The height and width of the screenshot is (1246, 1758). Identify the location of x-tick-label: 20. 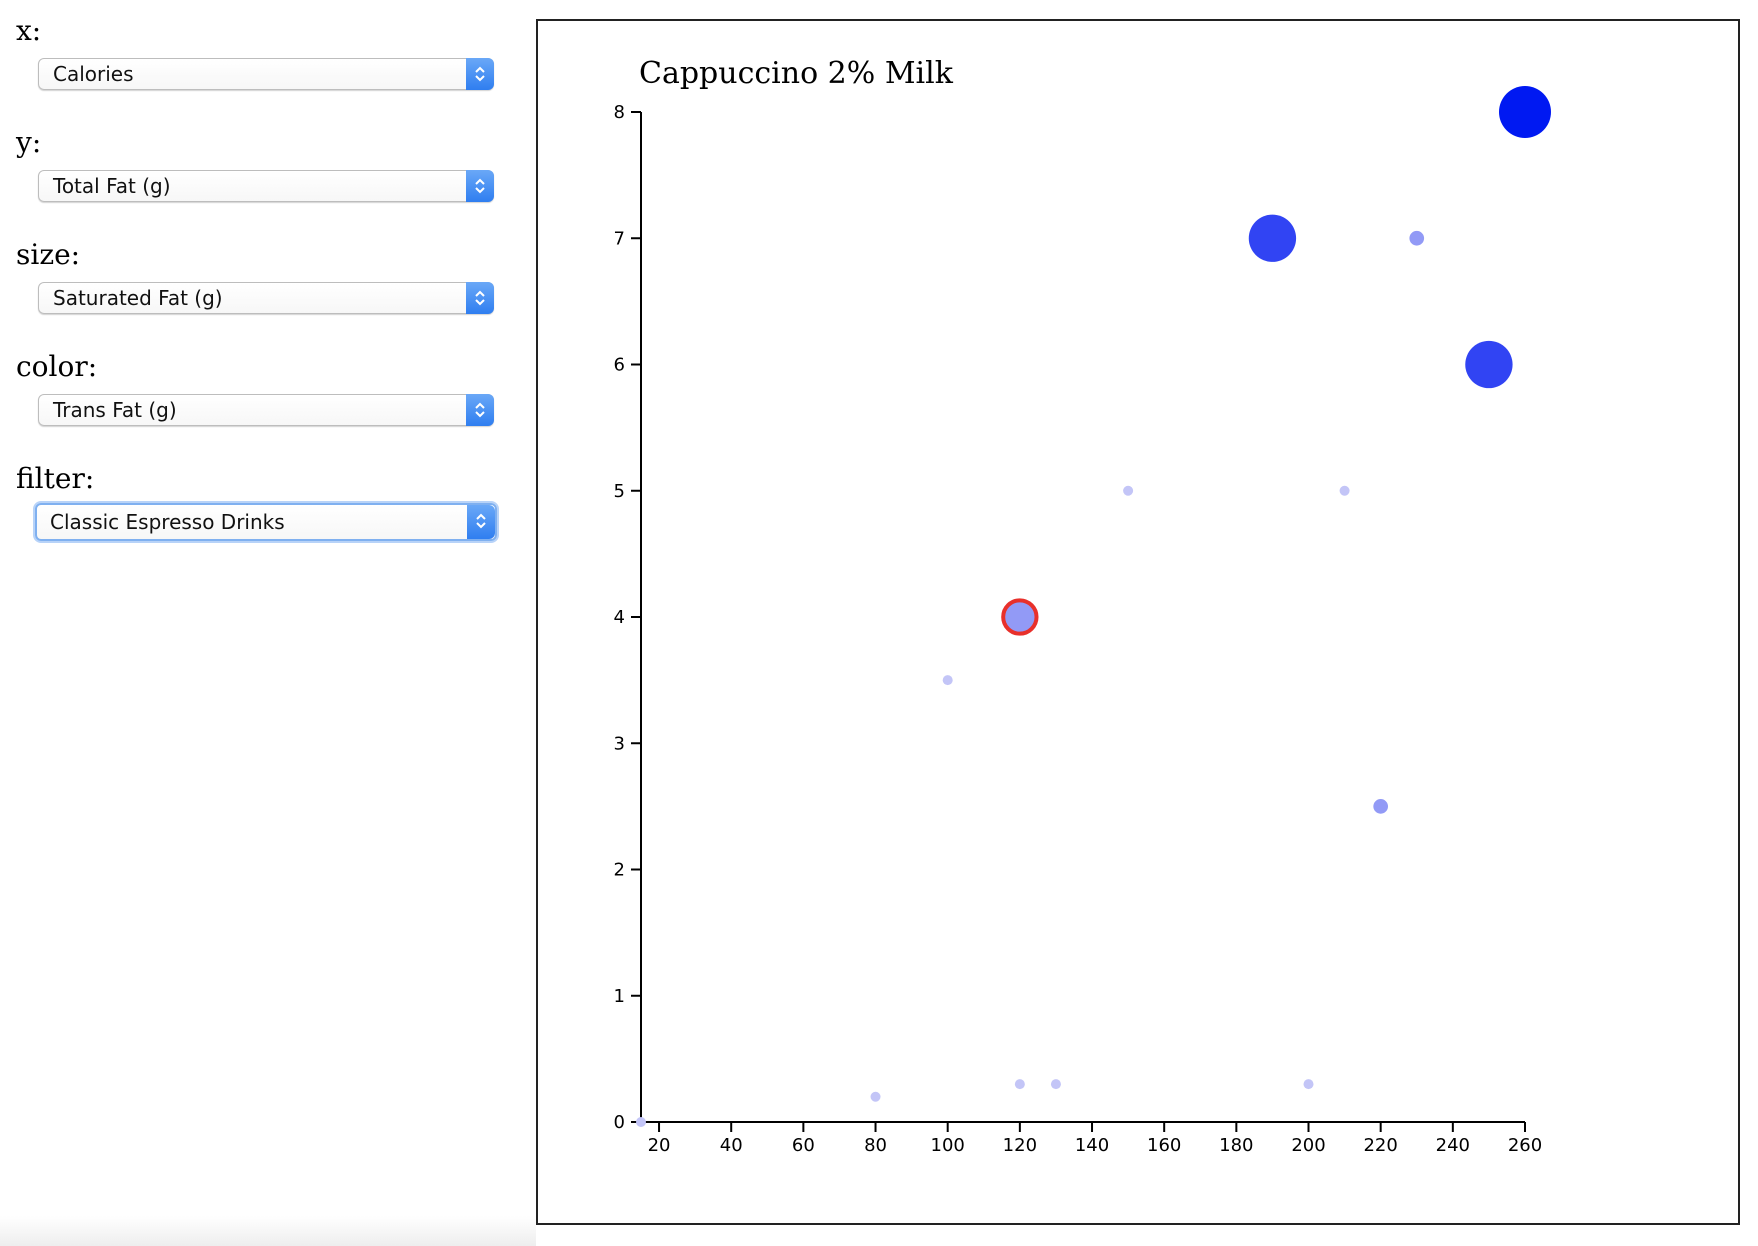
(659, 1145).